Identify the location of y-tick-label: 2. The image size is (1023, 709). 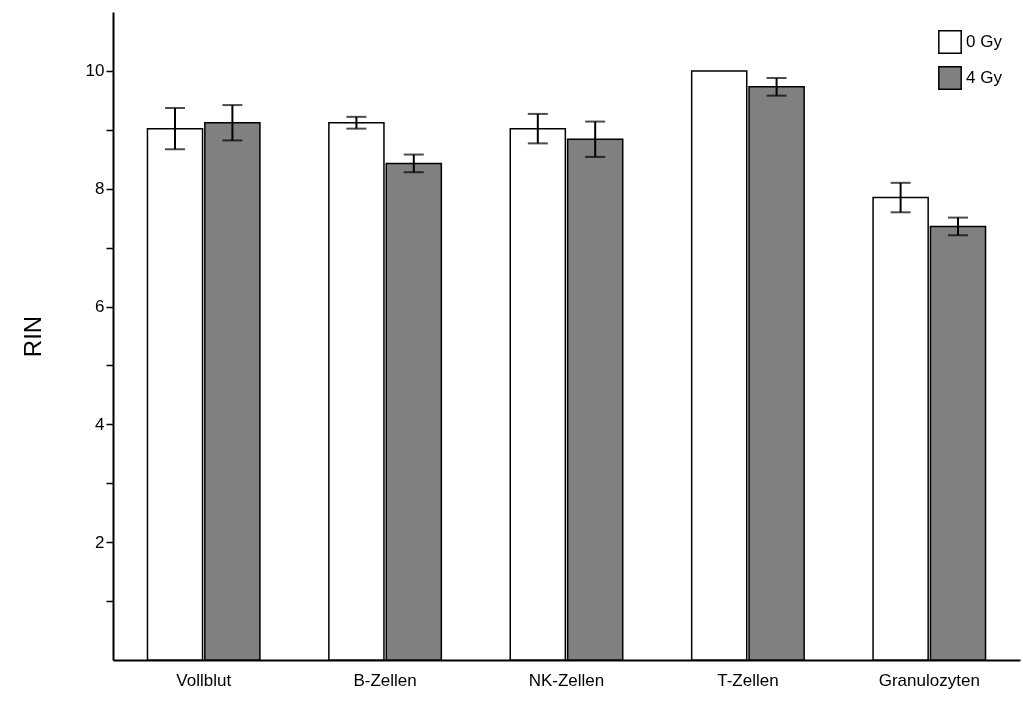
(100, 542).